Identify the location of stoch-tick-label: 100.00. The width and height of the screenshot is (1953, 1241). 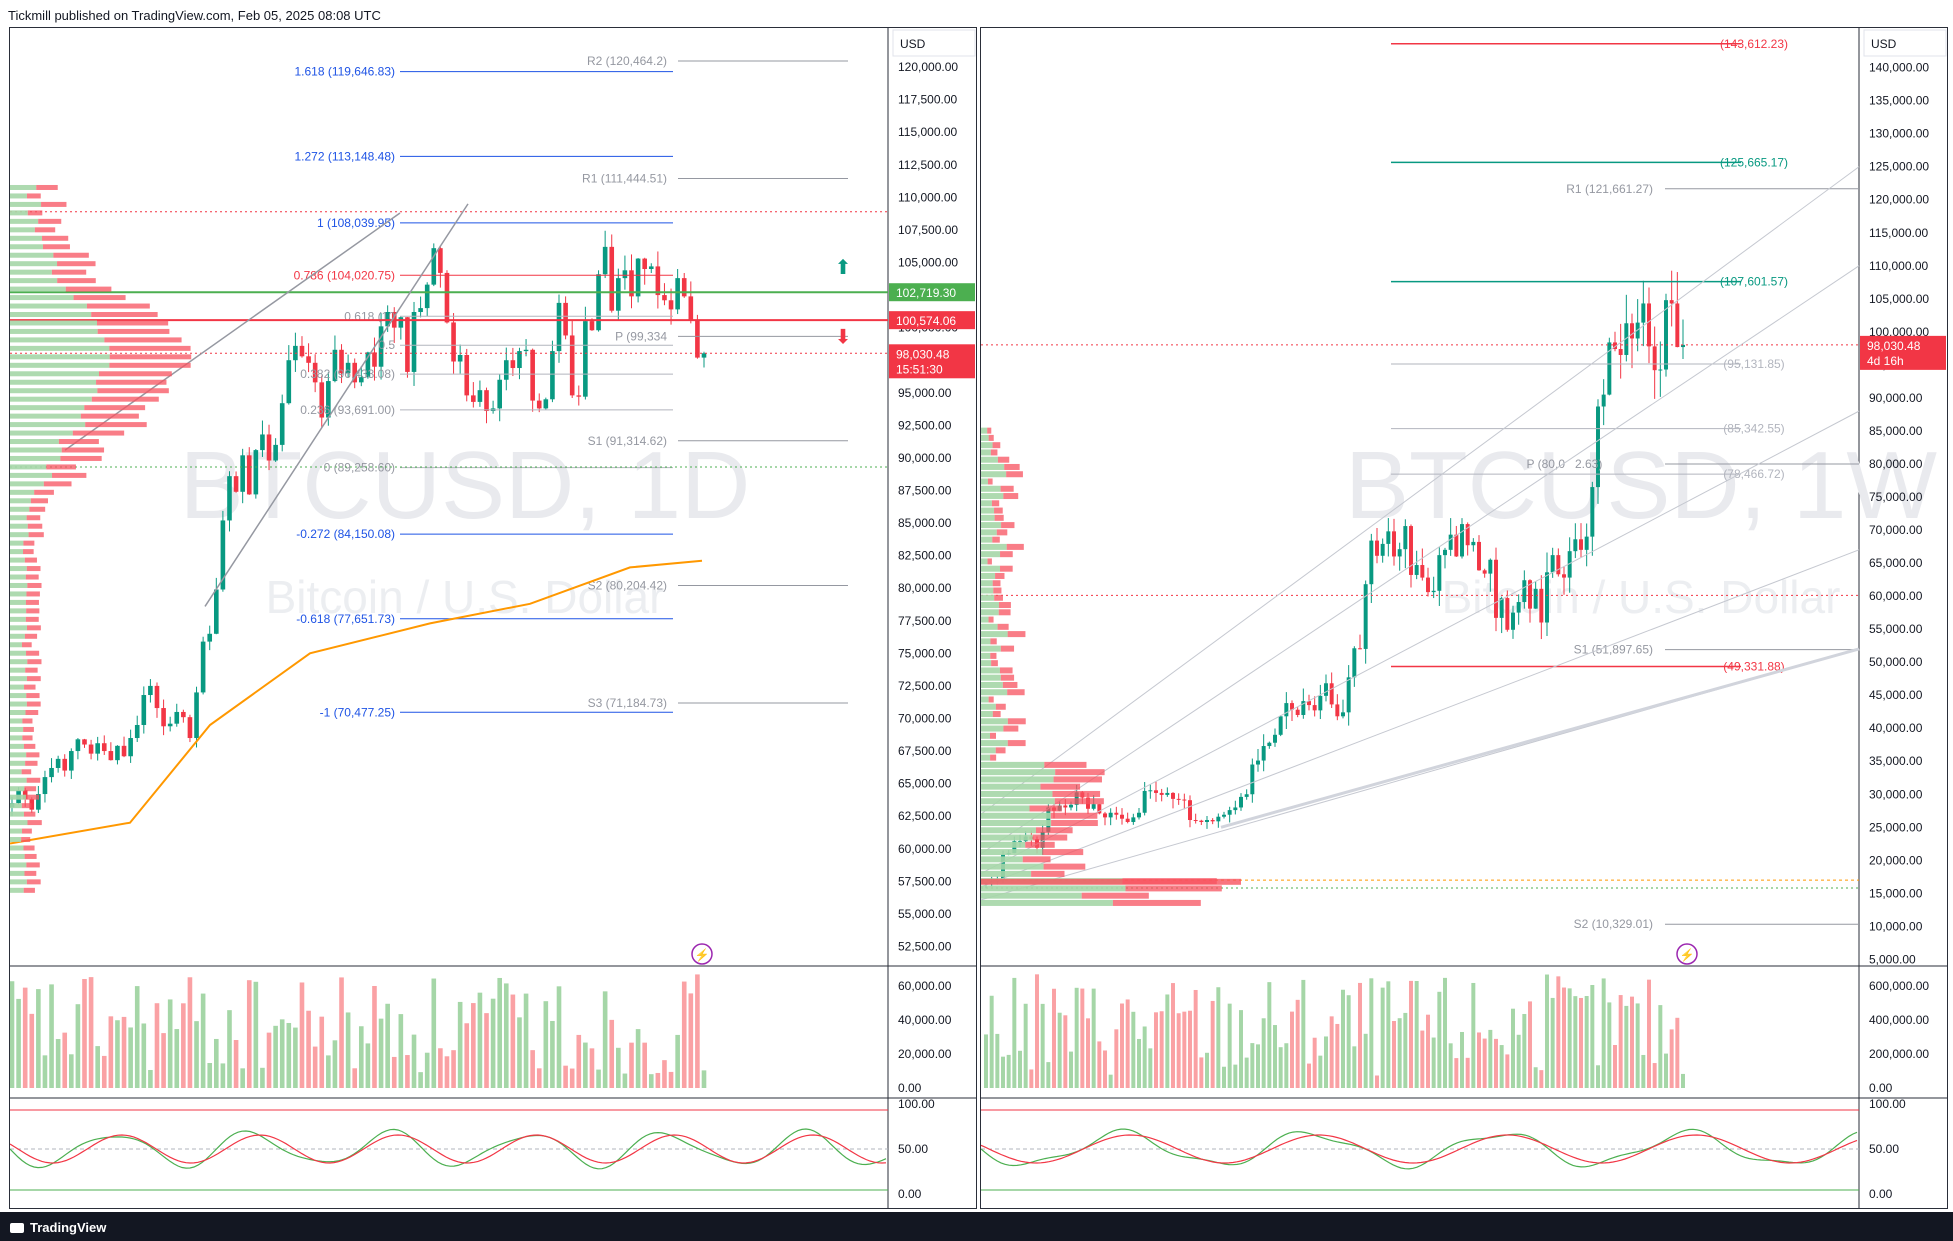
(916, 1104).